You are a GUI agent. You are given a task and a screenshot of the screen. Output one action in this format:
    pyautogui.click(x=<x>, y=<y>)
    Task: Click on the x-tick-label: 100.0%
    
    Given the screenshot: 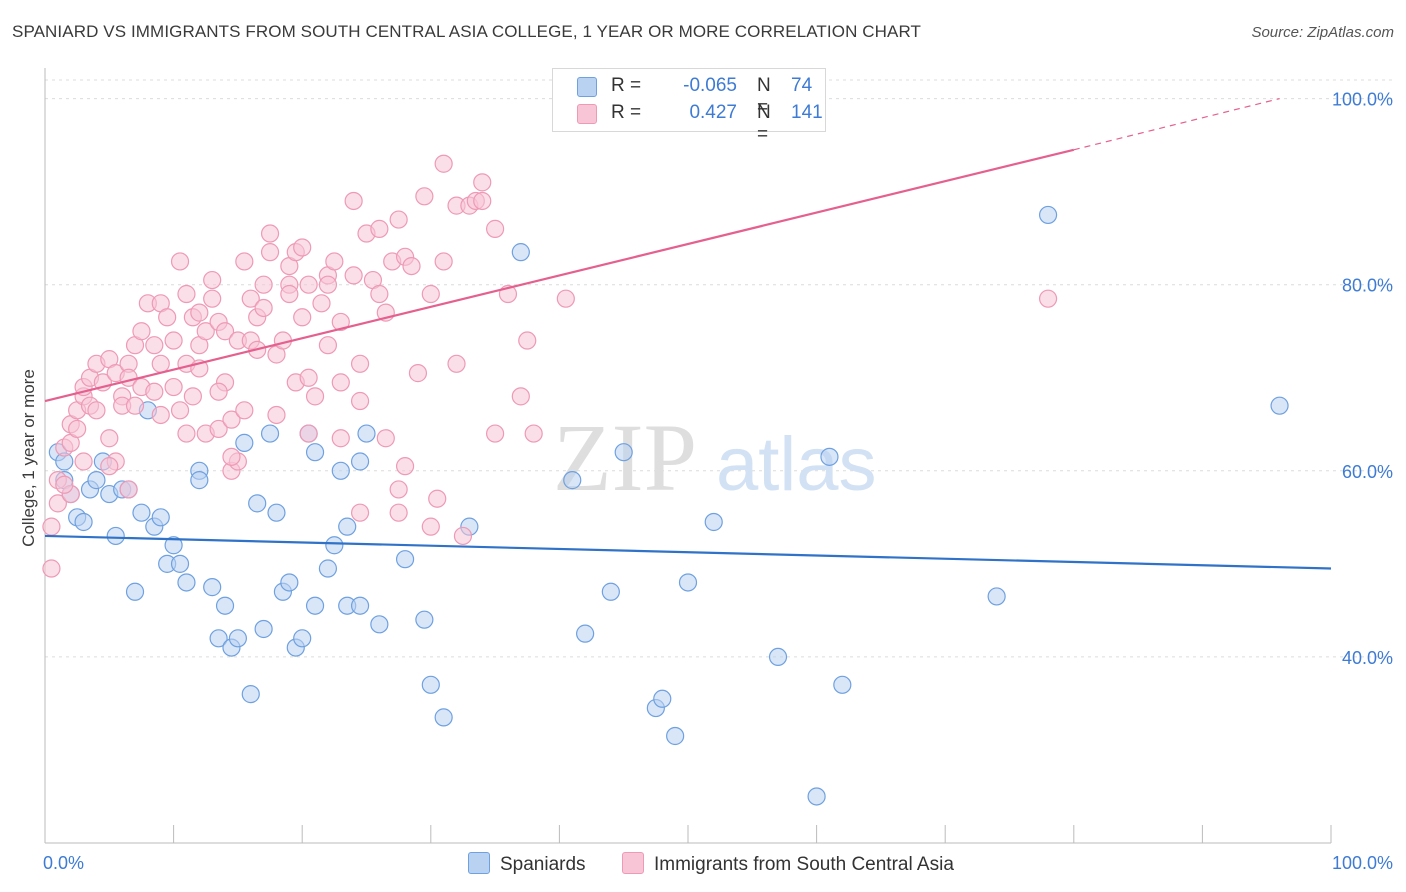 What is the action you would take?
    pyautogui.click(x=1362, y=863)
    